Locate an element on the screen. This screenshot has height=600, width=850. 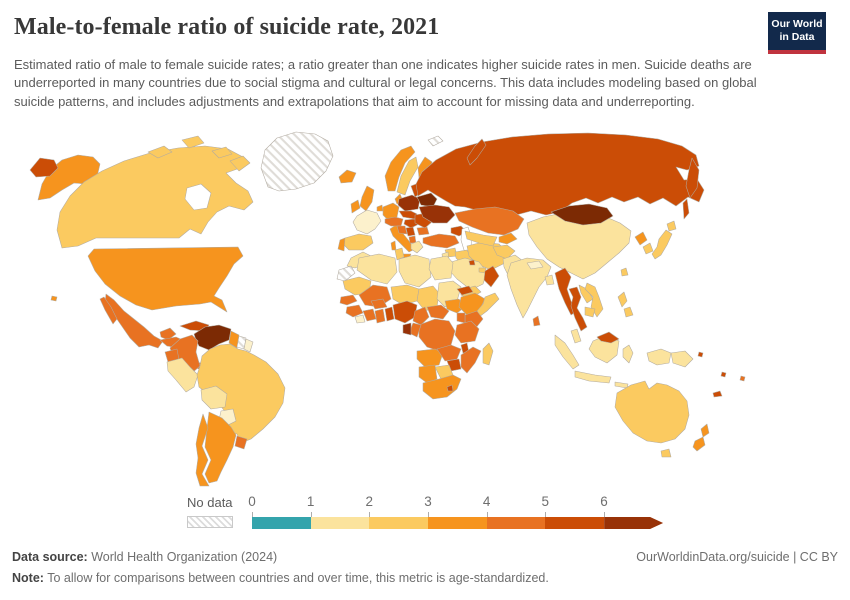
region-kuwait is located at coordinates (472, 262).